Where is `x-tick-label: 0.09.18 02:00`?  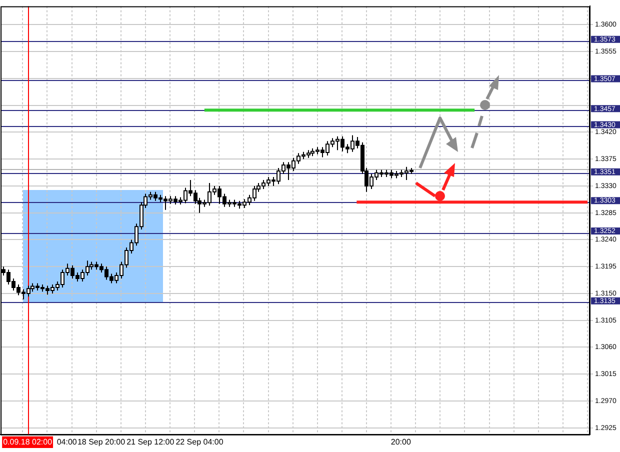
x-tick-label: 0.09.18 02:00 is located at coordinates (28, 441).